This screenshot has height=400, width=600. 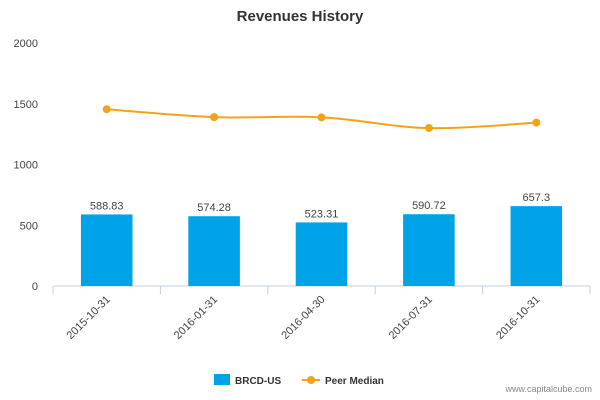 I want to click on y-tick-label: 500, so click(x=29, y=226).